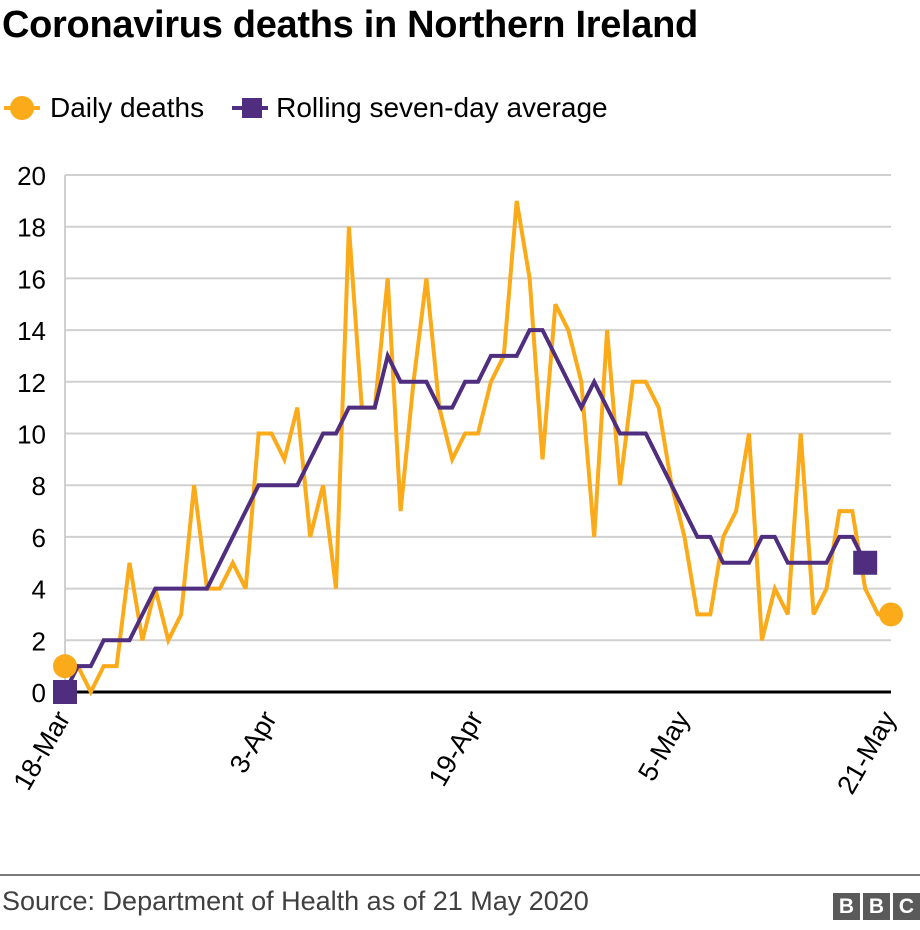 Image resolution: width=920 pixels, height=930 pixels. What do you see at coordinates (39, 486) in the screenshot?
I see `y-tick-label: 8` at bounding box center [39, 486].